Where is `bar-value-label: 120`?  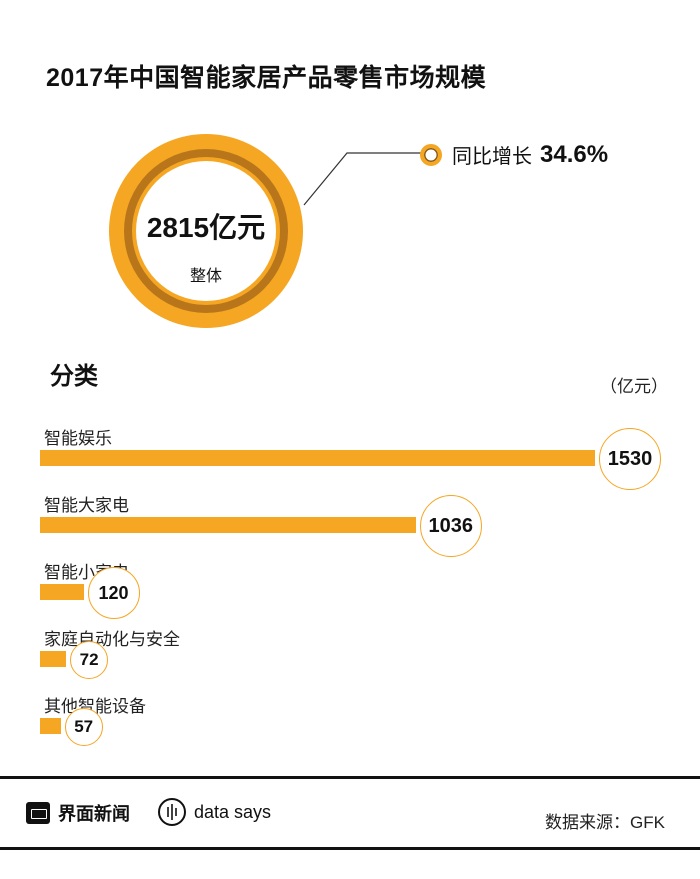
bar-value-label: 120 is located at coordinates (113, 593).